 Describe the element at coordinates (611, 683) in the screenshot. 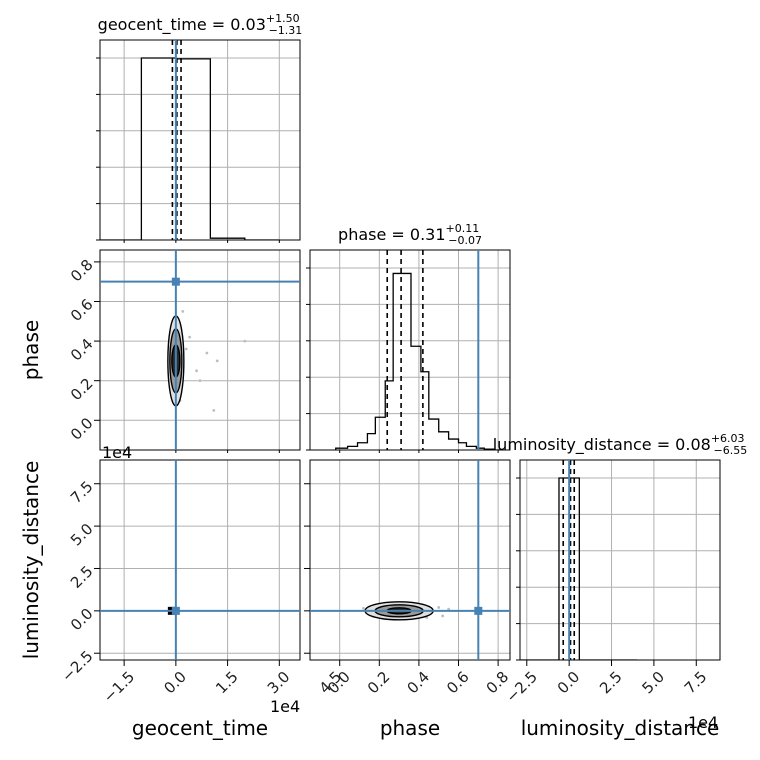

I see `x-tick-label-luminosity_distance: 2.5` at that location.